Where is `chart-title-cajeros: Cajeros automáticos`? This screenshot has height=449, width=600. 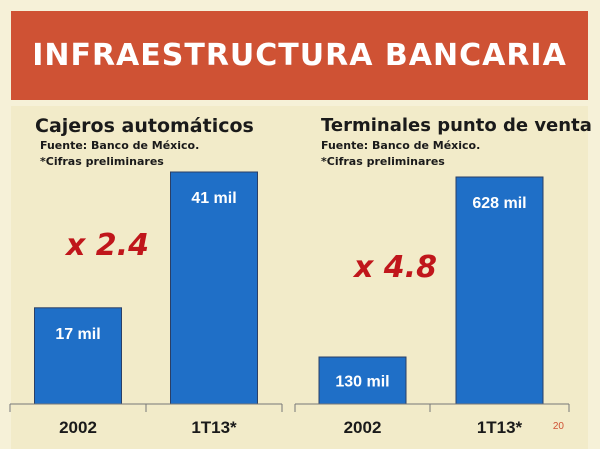 chart-title-cajeros: Cajeros automáticos is located at coordinates (144, 126).